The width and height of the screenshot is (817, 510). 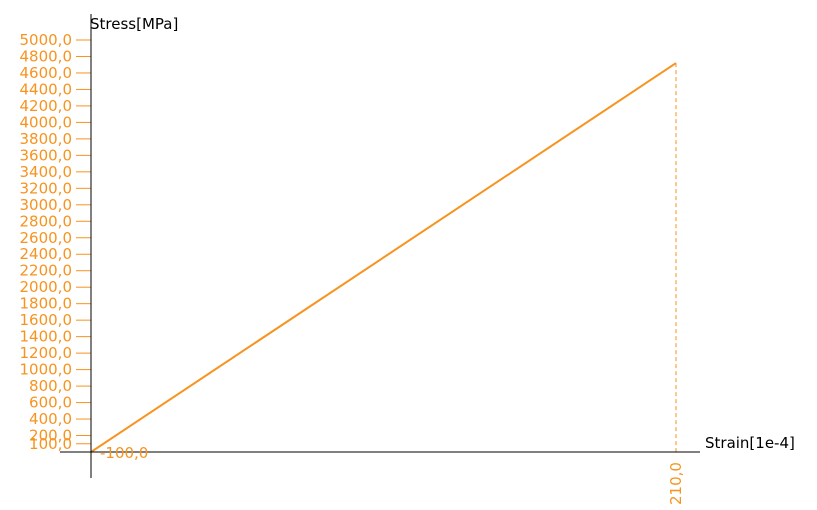 I want to click on y-tick-label: 2000,0, so click(x=46, y=287).